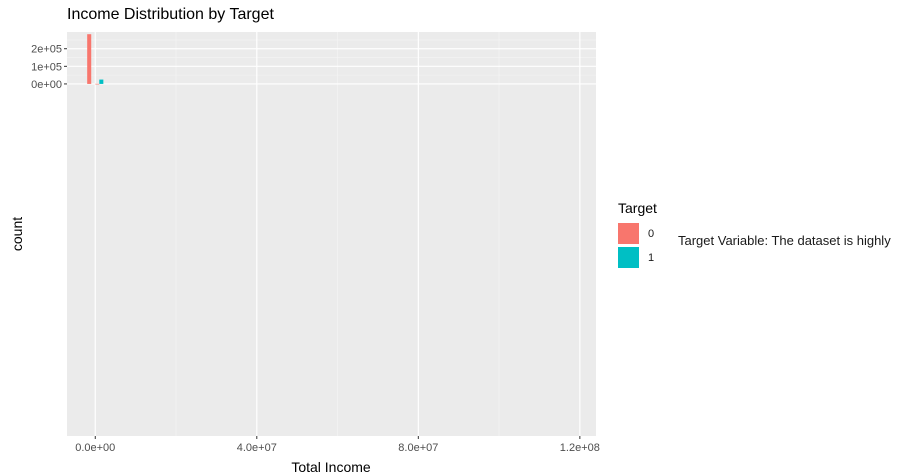  What do you see at coordinates (651, 257) in the screenshot?
I see `legend-label-1: 1` at bounding box center [651, 257].